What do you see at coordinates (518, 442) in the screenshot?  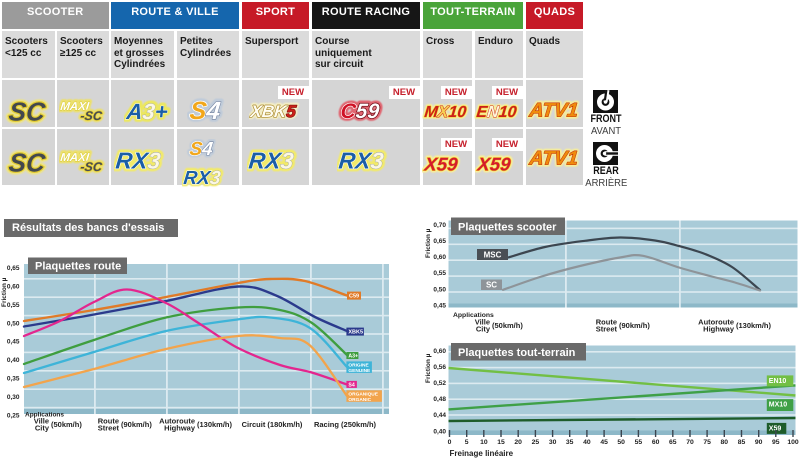 I see `svg-text: 20` at bounding box center [518, 442].